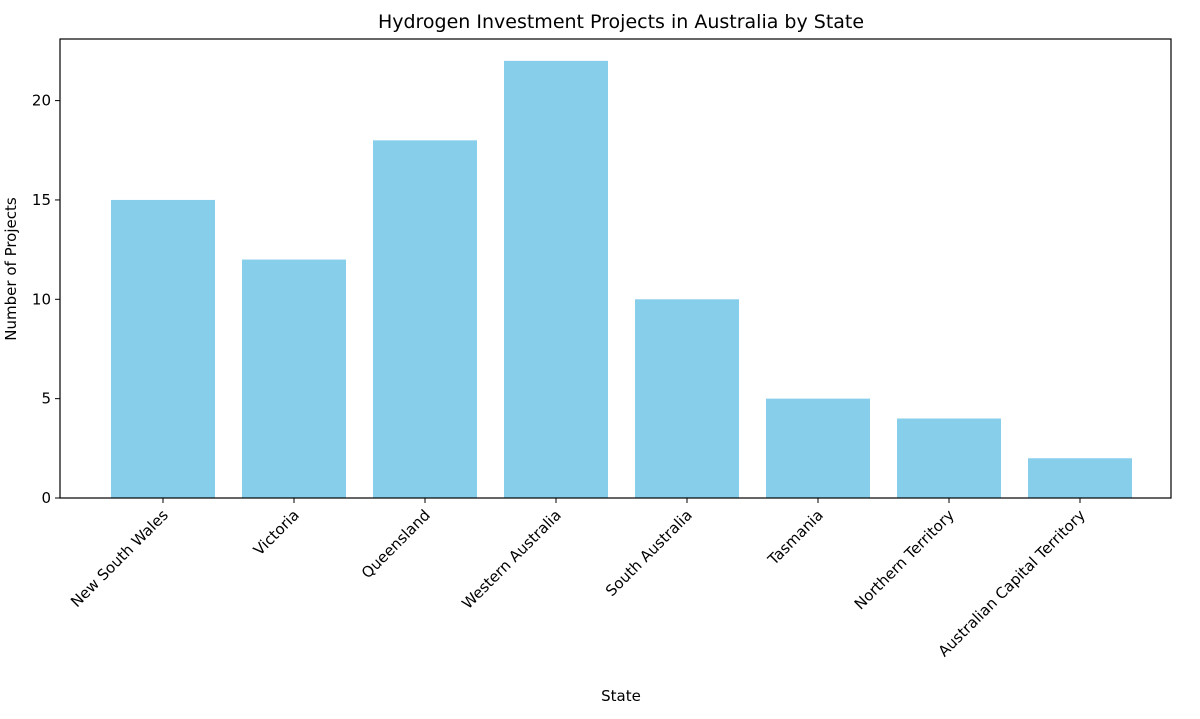 The image size is (1200, 719). Describe the element at coordinates (41, 101) in the screenshot. I see `y-tick-label: 20` at that location.